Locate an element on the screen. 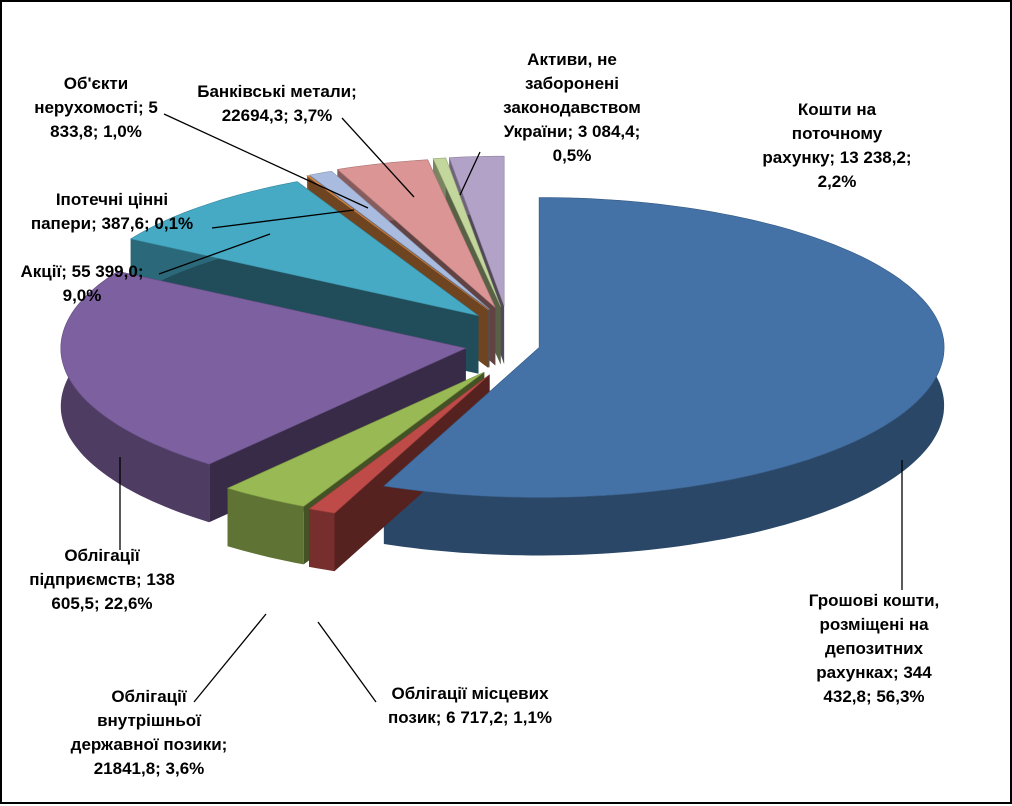 The width and height of the screenshot is (1012, 806). slice-іпотечні-цінні-папери is located at coordinates (397, 243).